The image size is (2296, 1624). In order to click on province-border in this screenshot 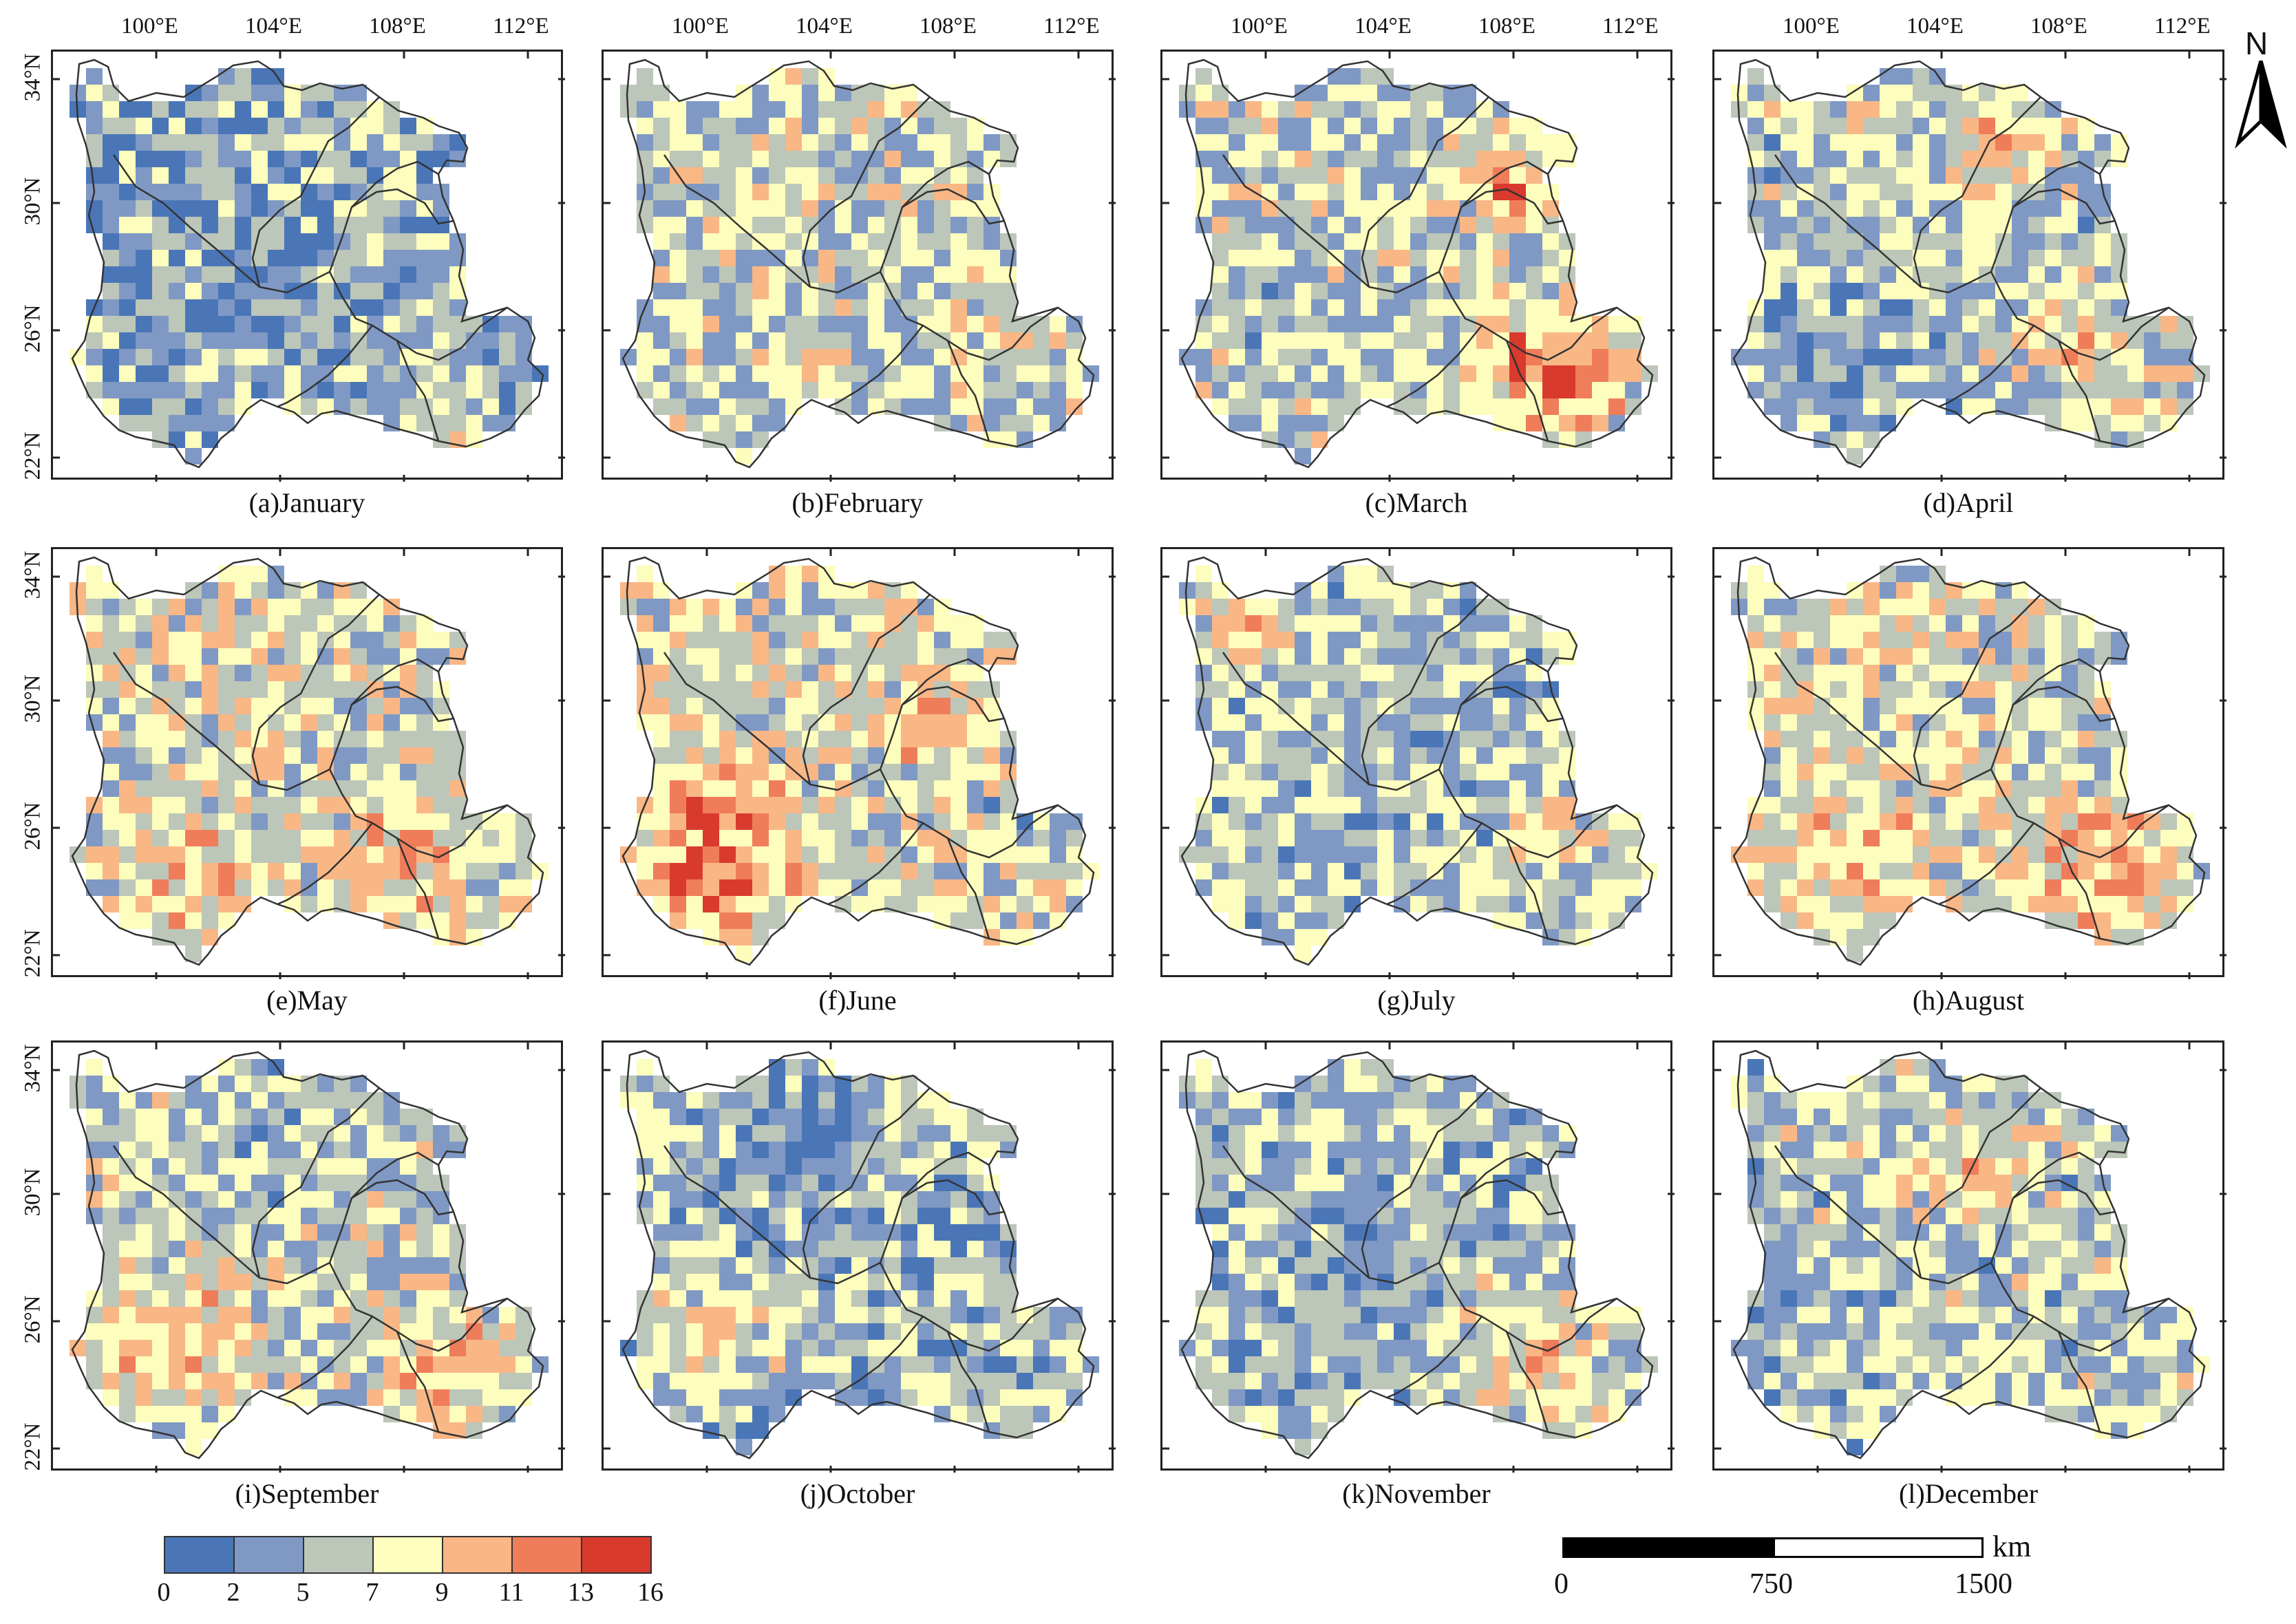, I will do `click(325, 366)`.